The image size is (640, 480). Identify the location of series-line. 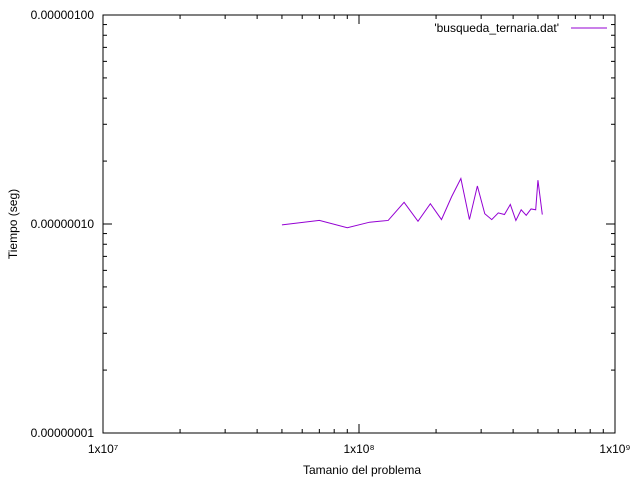
(412, 203).